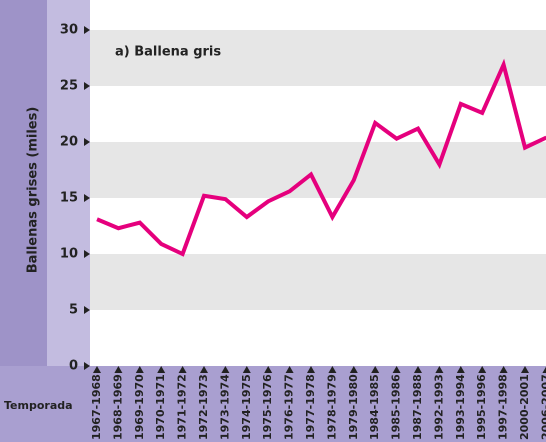 The height and width of the screenshot is (442, 546). Describe the element at coordinates (438, 407) in the screenshot. I see `x-tick-label: 1992-1993` at that location.